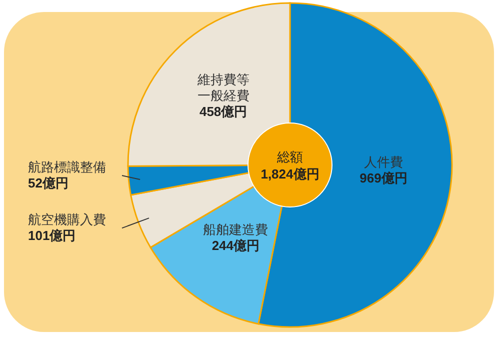  Describe the element at coordinates (52, 236) in the screenshot. I see `data-label: 101億円` at that location.